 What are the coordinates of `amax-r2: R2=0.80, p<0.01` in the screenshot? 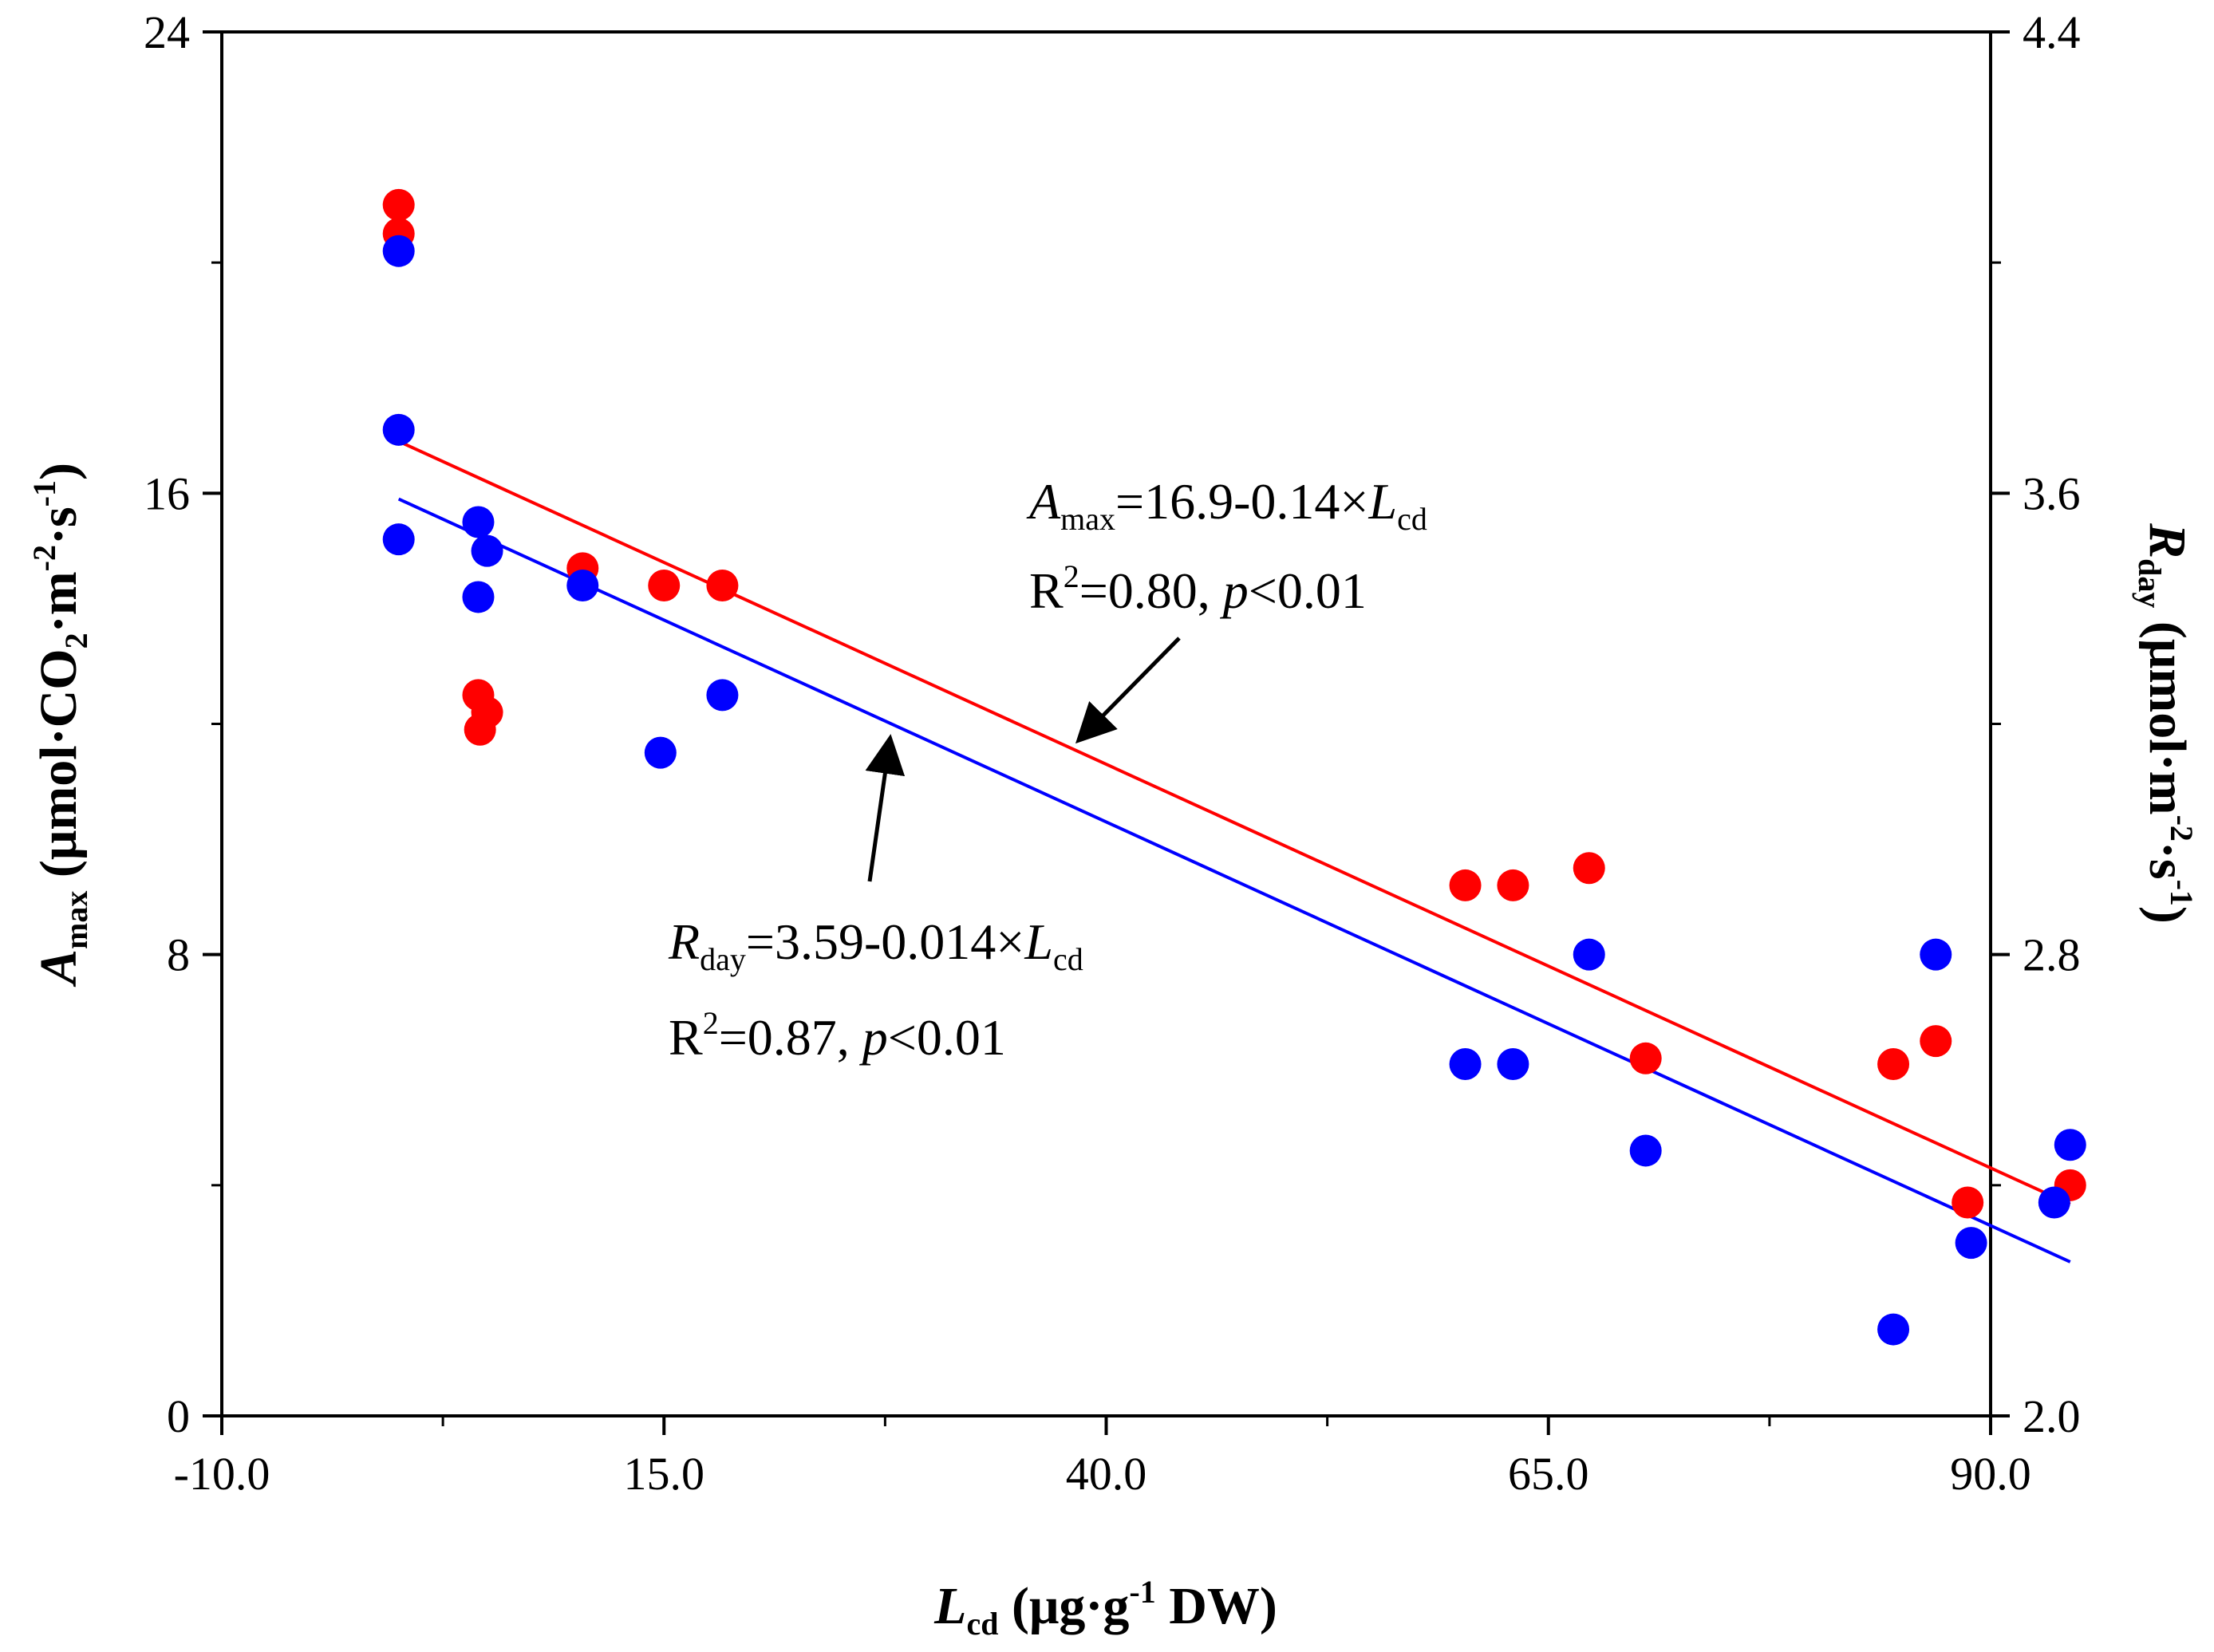 It's located at (1198, 588).